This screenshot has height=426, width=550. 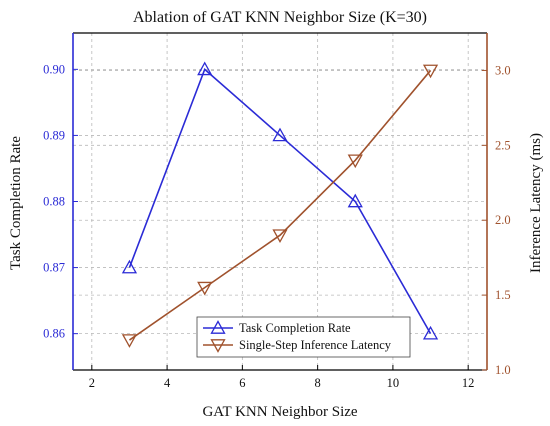 I want to click on x-tick-label: 6, so click(x=242, y=383).